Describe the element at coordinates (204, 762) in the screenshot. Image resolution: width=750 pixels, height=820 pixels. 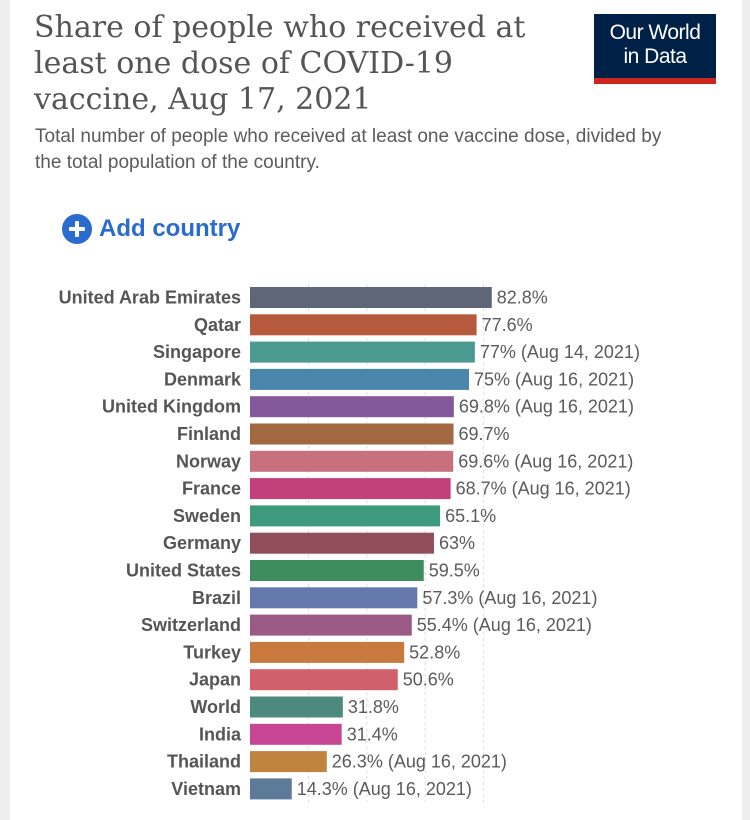
I see `country-label: Thailand` at that location.